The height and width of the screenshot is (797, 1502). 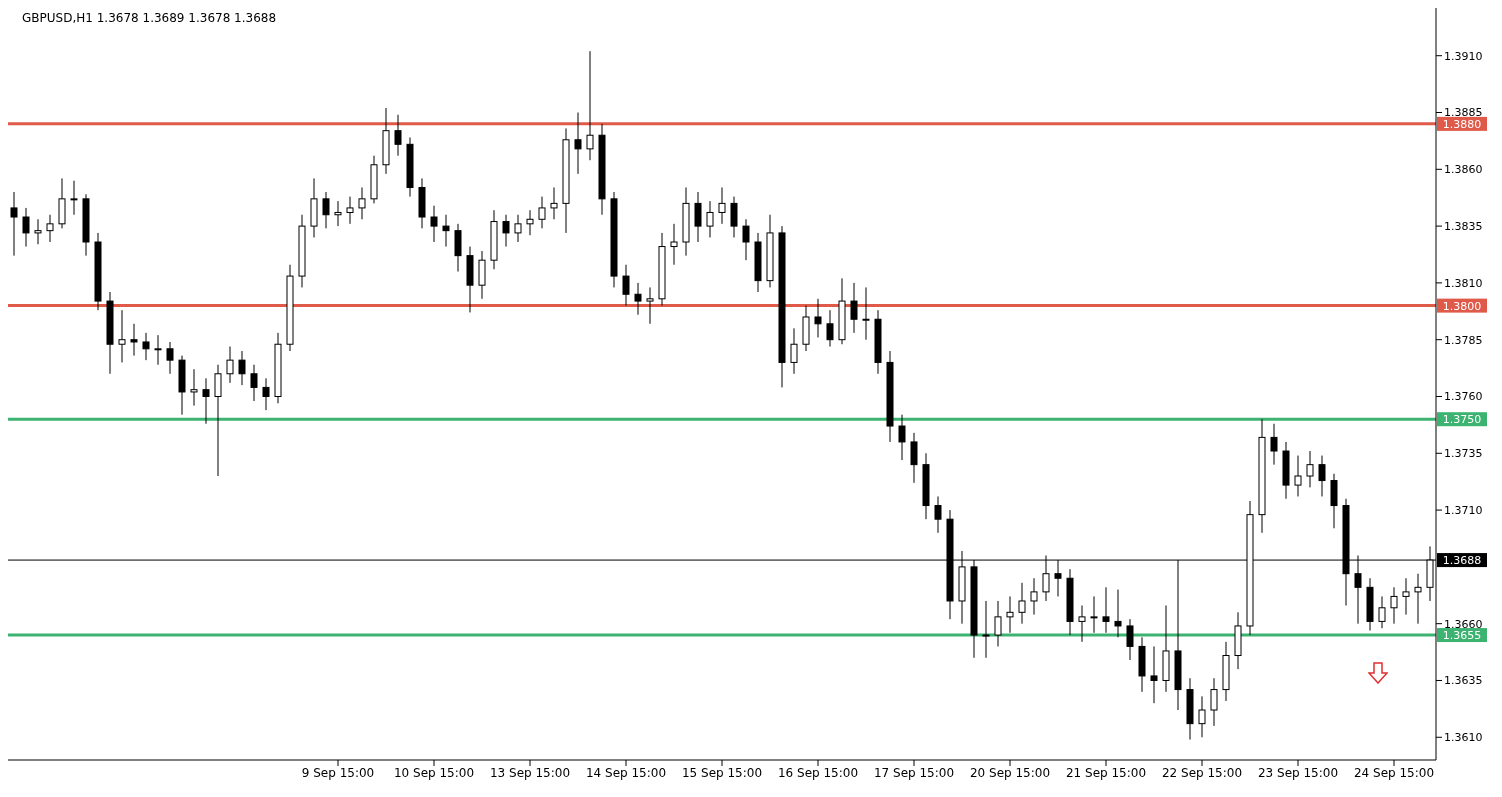 I want to click on chart-title: GBPUSD,H1 1.3678 1.3689 1.3678 1.3688, so click(x=149, y=18).